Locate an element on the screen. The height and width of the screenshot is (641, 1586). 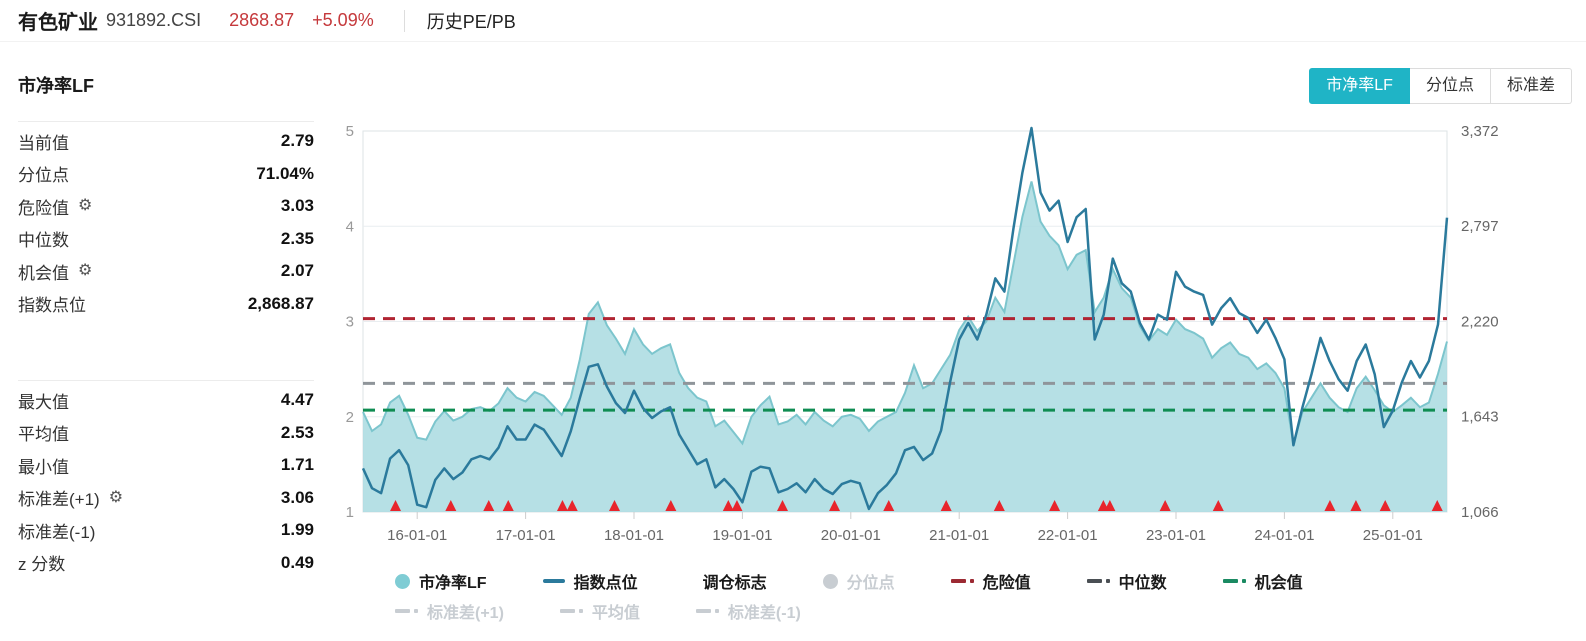
x-axis-label: 18-01-01 is located at coordinates (634, 535).